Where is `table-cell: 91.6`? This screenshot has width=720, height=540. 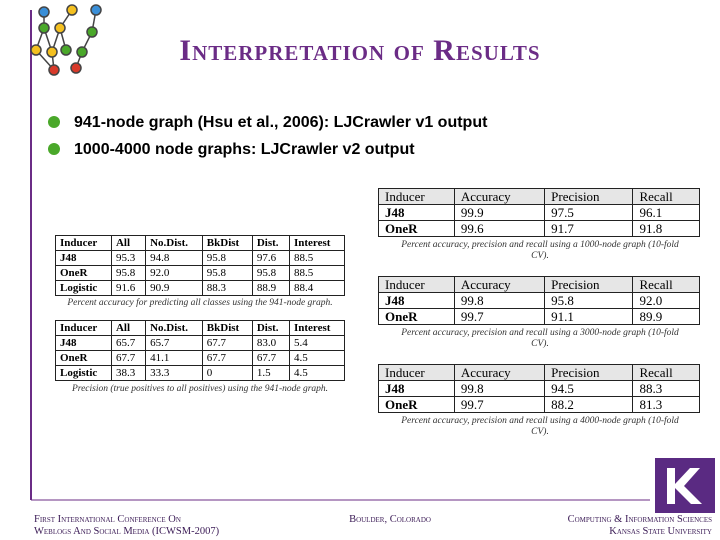
table-cell: 91.6 is located at coordinates (128, 288).